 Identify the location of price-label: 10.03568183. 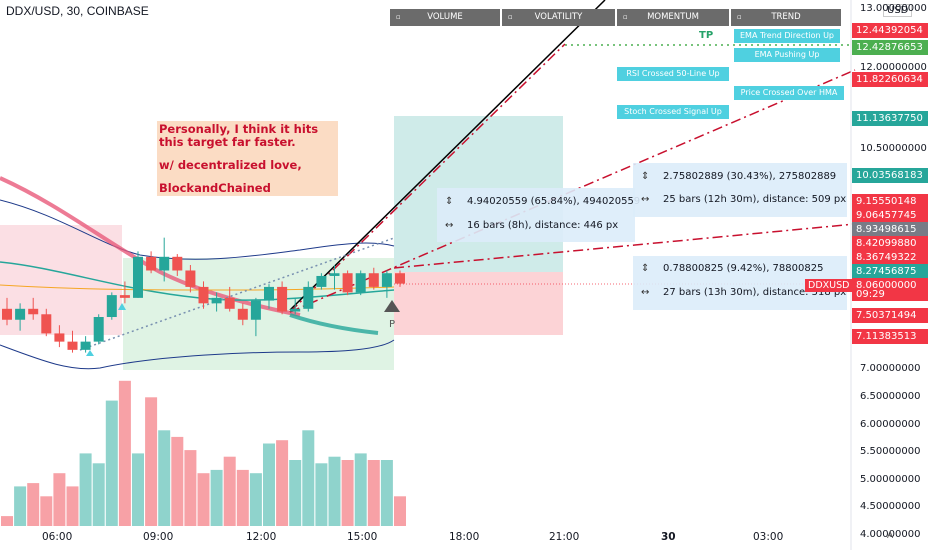
(890, 175).